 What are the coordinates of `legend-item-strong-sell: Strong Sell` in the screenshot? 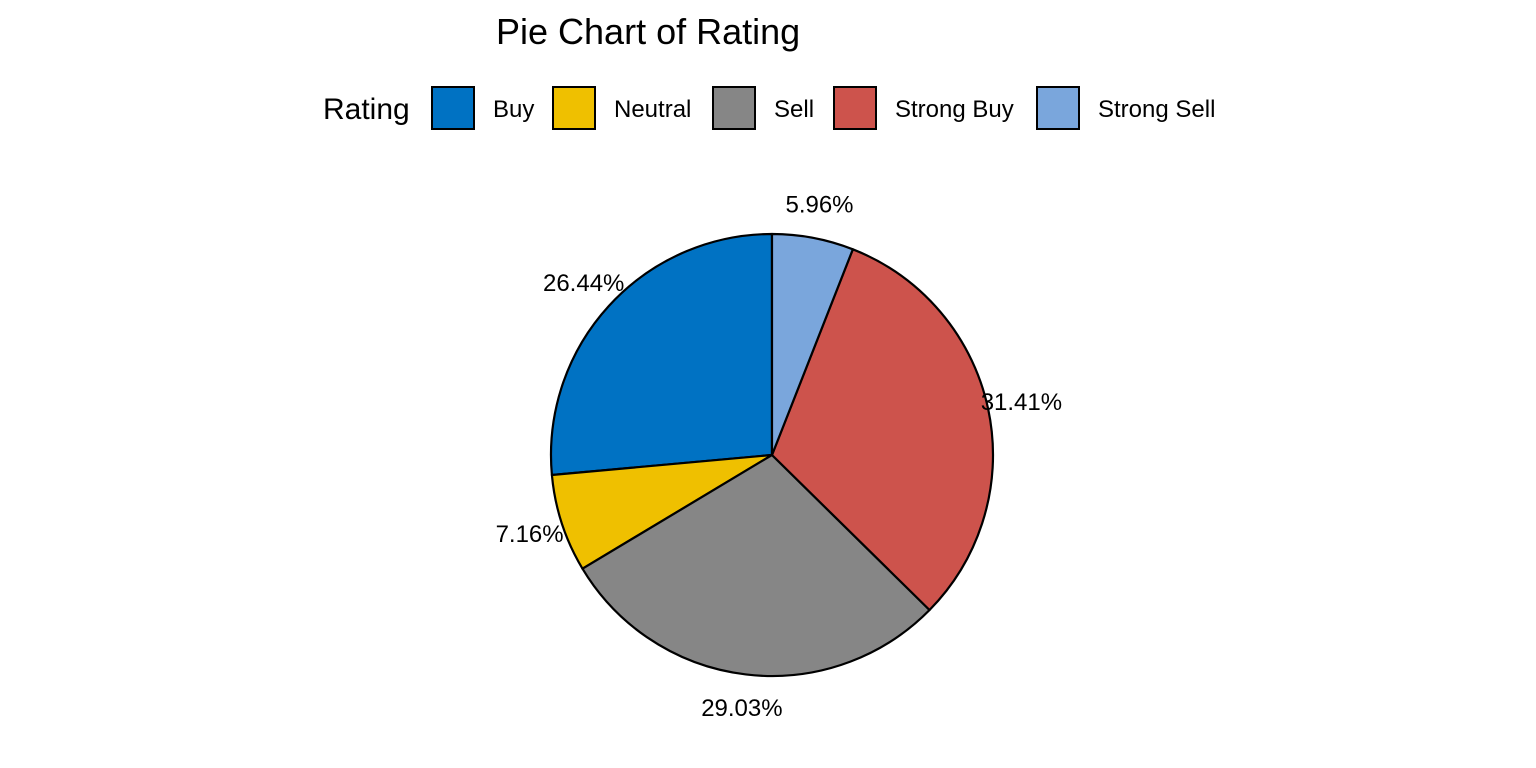 It's located at (1125, 108).